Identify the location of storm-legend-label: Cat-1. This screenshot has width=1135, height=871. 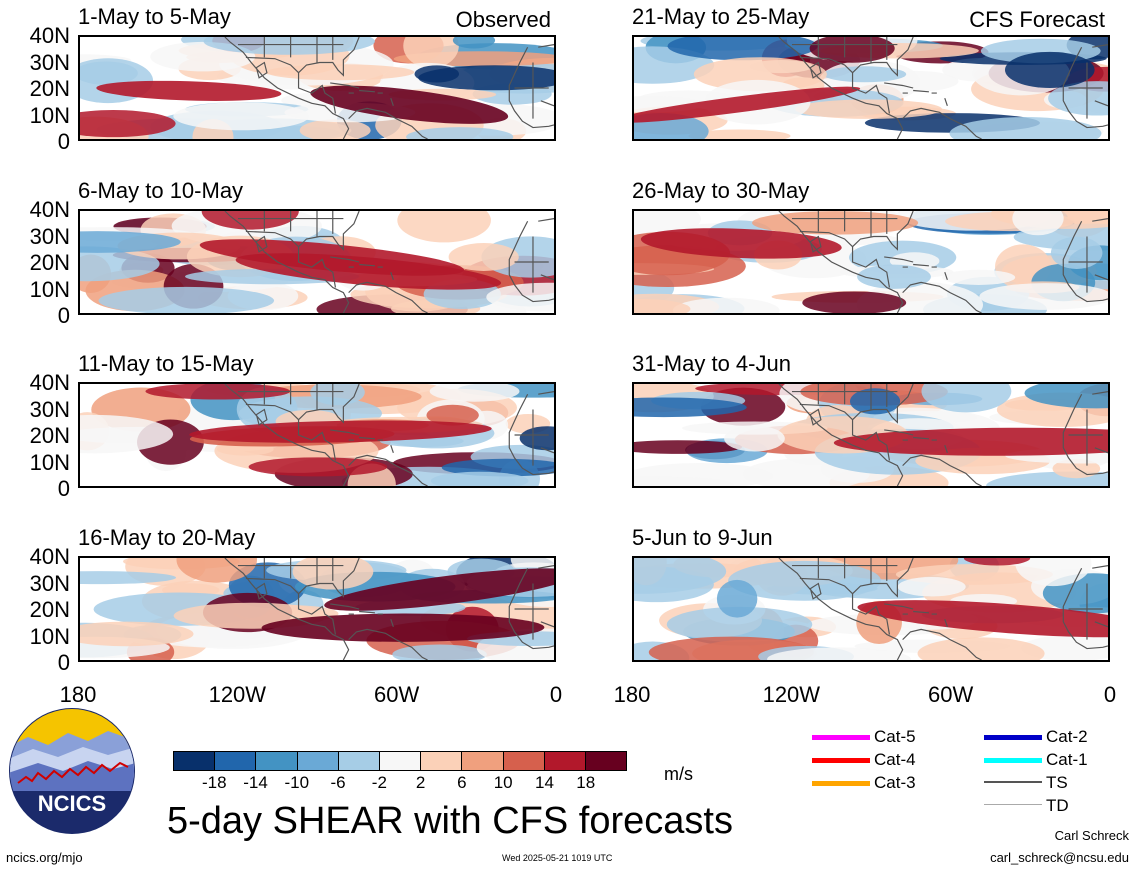
(1067, 759).